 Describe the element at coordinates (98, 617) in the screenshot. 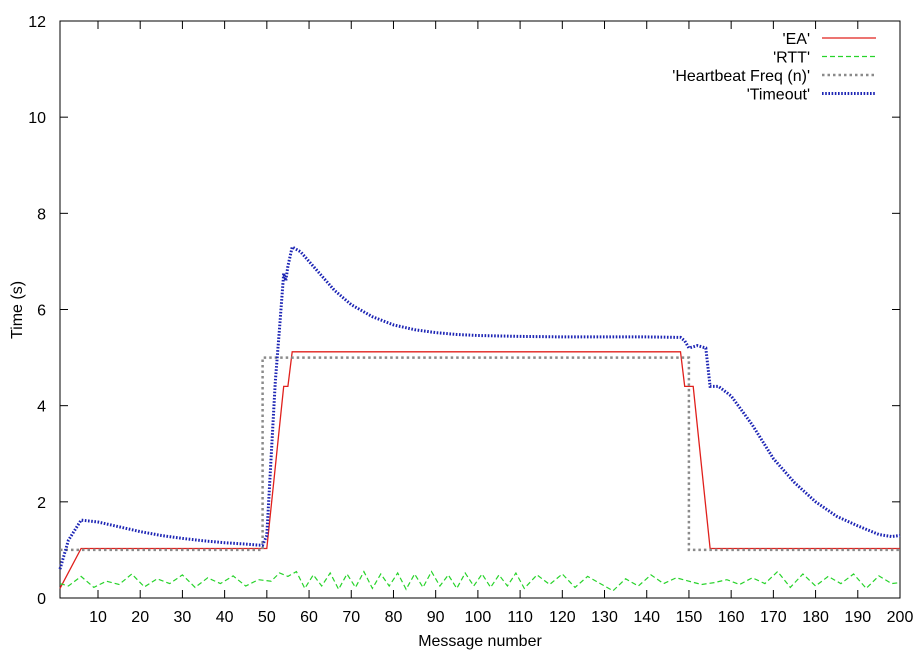

I see `x-tick-label: 10` at that location.